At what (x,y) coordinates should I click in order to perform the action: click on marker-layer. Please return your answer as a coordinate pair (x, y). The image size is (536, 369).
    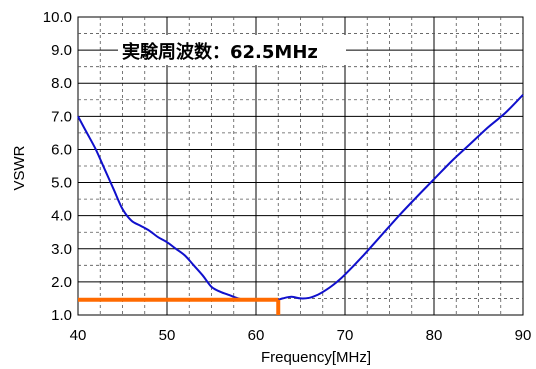
    Looking at the image, I should click on (179, 306).